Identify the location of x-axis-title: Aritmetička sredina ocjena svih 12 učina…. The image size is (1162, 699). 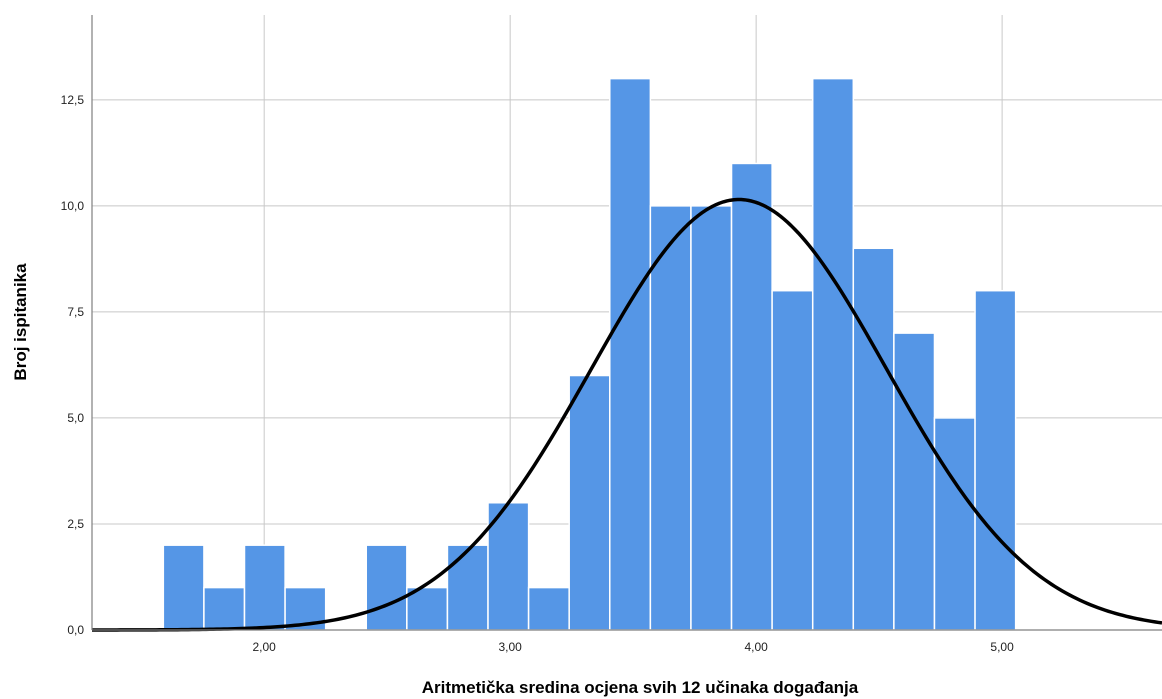
(640, 687).